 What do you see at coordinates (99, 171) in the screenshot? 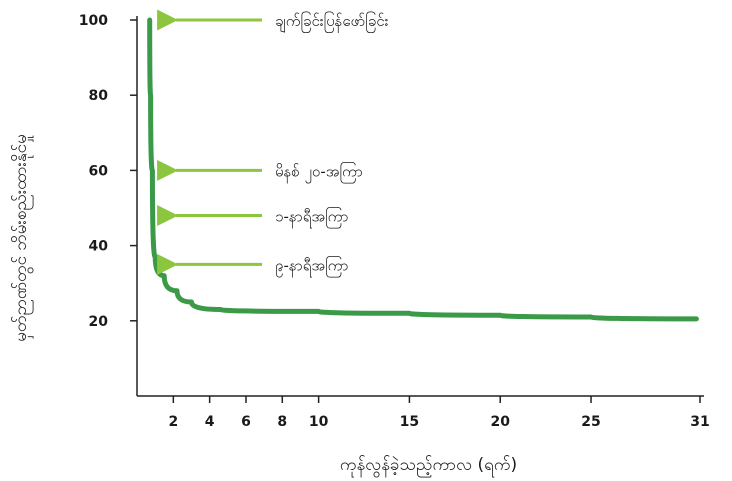
I see `y-tick-label: 60` at bounding box center [99, 171].